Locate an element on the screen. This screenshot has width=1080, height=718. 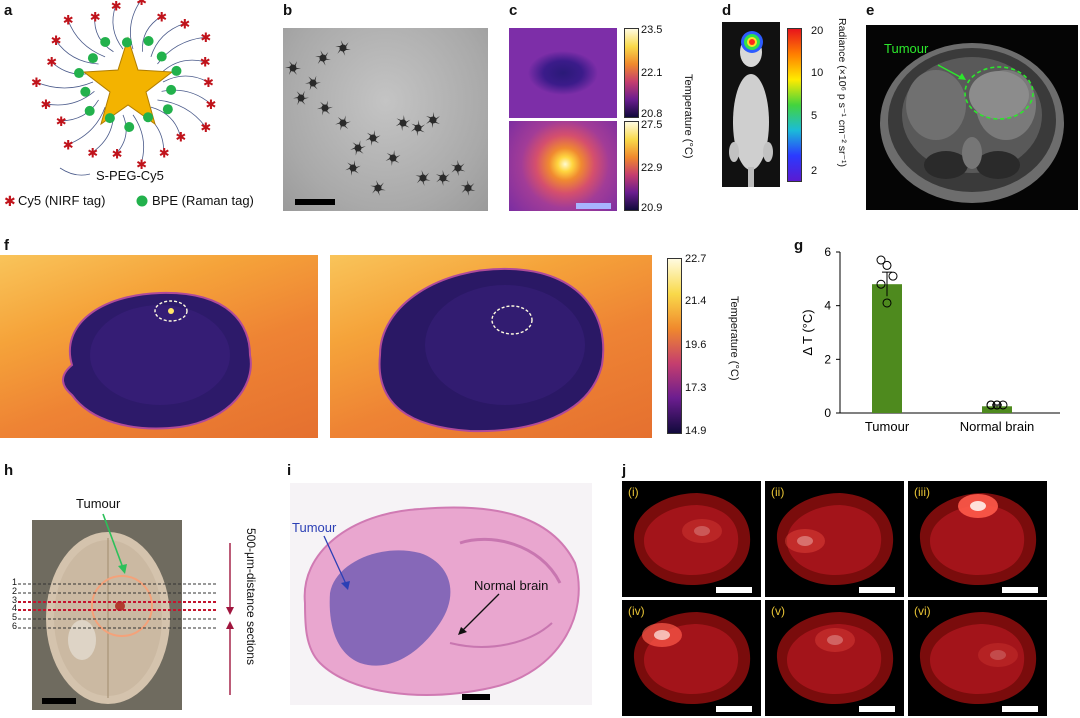
section-number: 6 is located at coordinates (15, 626).